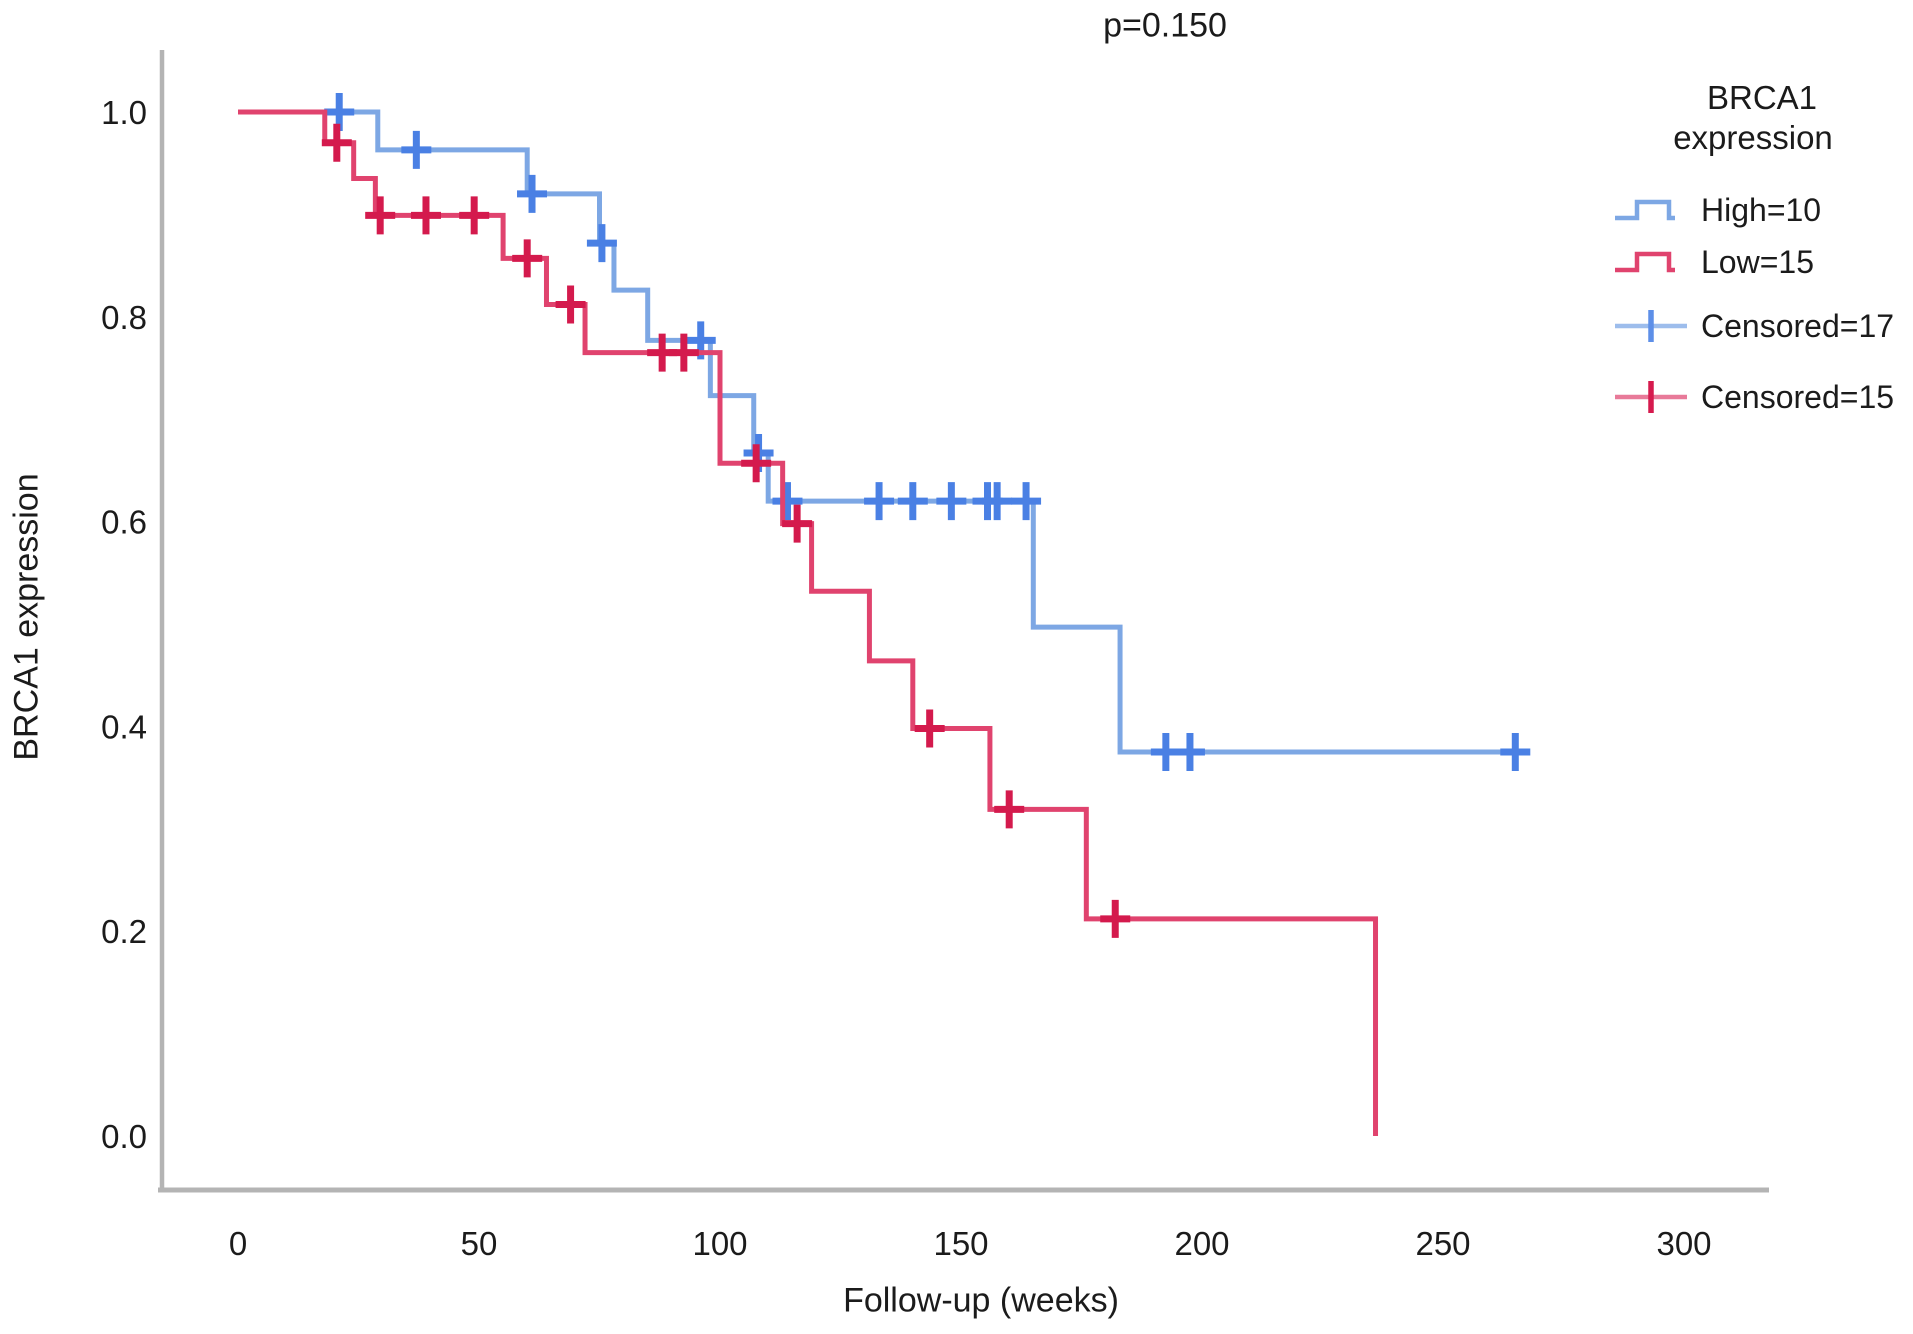 Image resolution: width=1913 pixels, height=1334 pixels. What do you see at coordinates (124, 112) in the screenshot?
I see `y-tick-label: 1.0` at bounding box center [124, 112].